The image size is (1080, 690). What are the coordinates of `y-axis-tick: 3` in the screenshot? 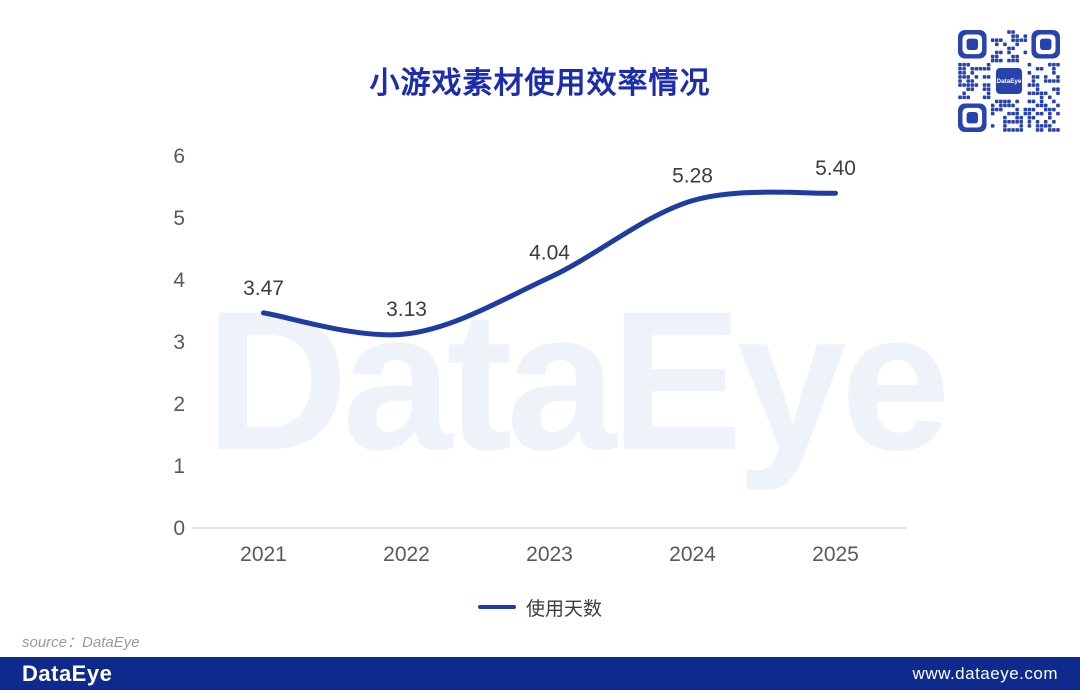 It's located at (179, 342).